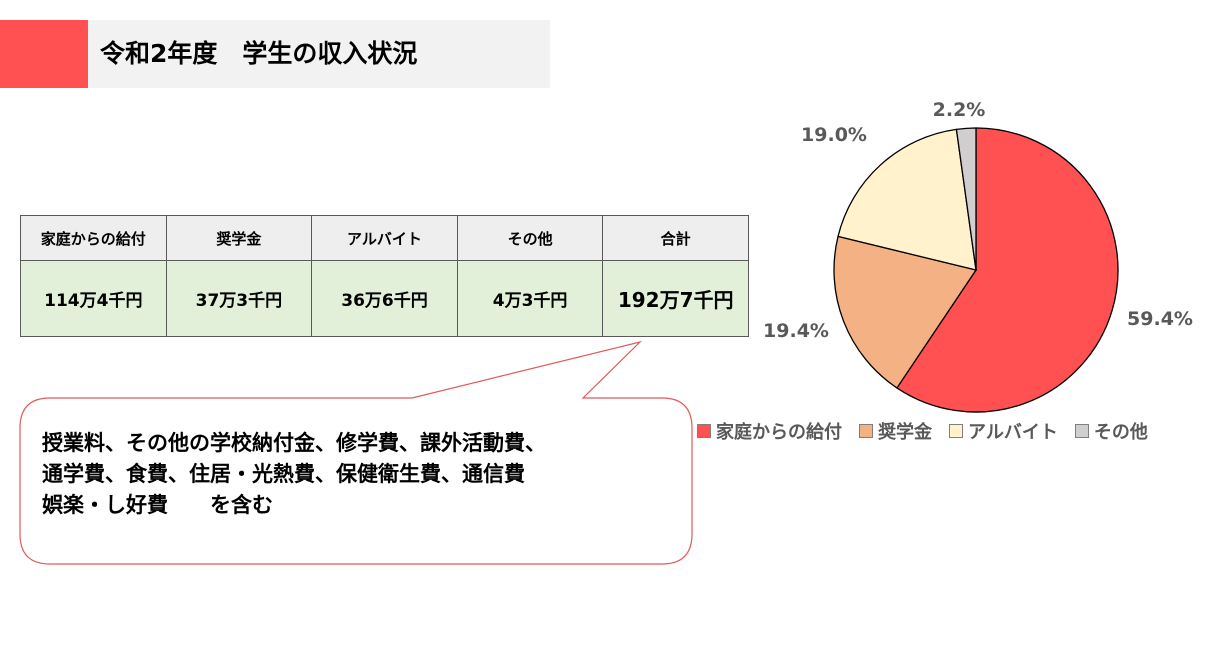 Image resolution: width=1216 pixels, height=650 pixels. What do you see at coordinates (866, 431) in the screenshot?
I see `legend-swatch-scholarship` at bounding box center [866, 431].